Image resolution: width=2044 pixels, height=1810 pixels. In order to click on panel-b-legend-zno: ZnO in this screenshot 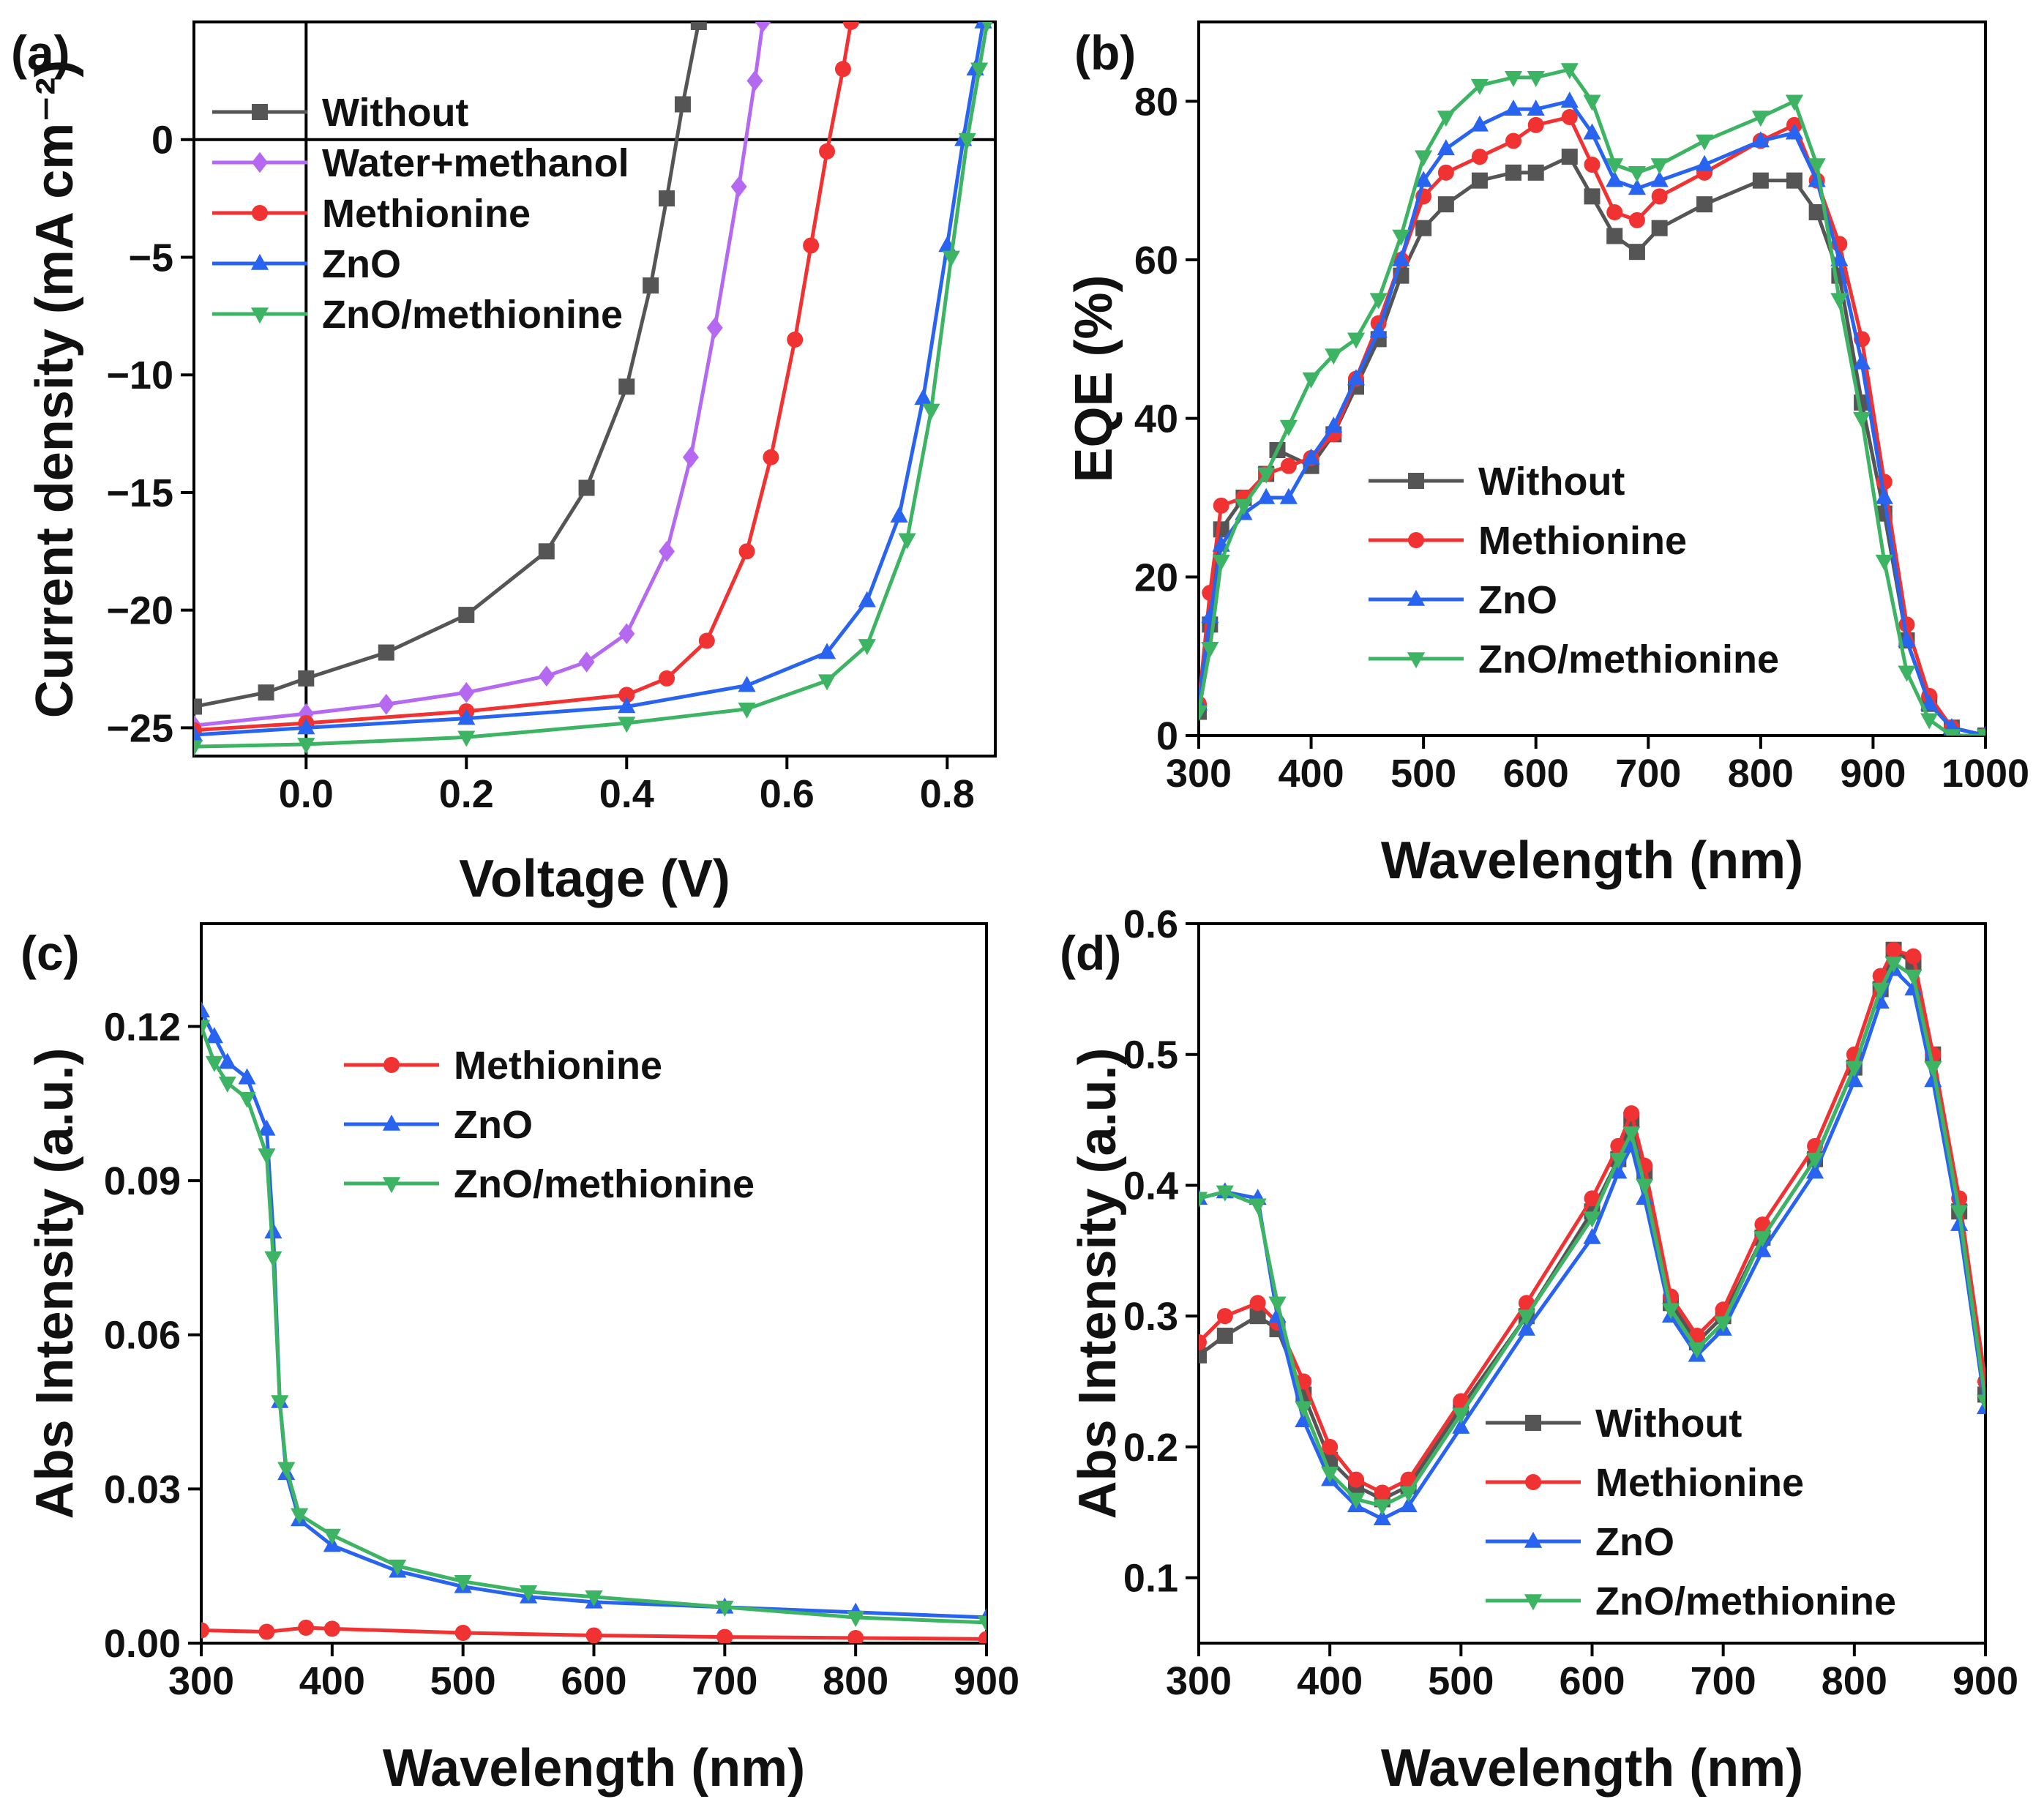, I will do `click(1463, 600)`.